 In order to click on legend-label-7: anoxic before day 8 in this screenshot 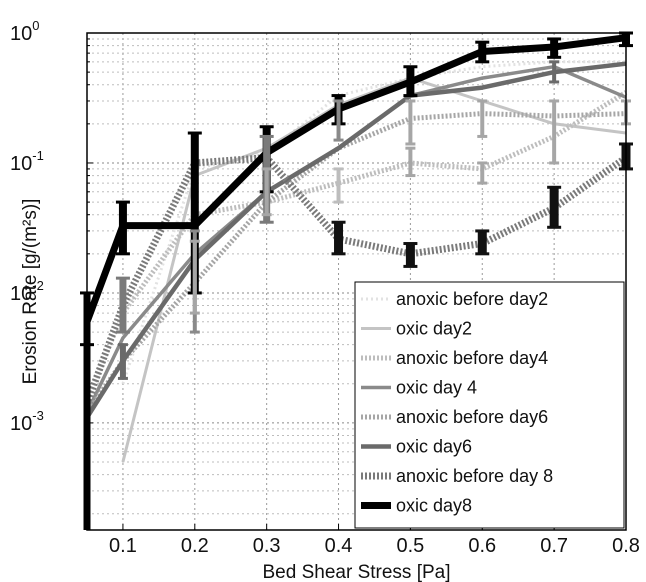, I will do `click(474, 476)`.